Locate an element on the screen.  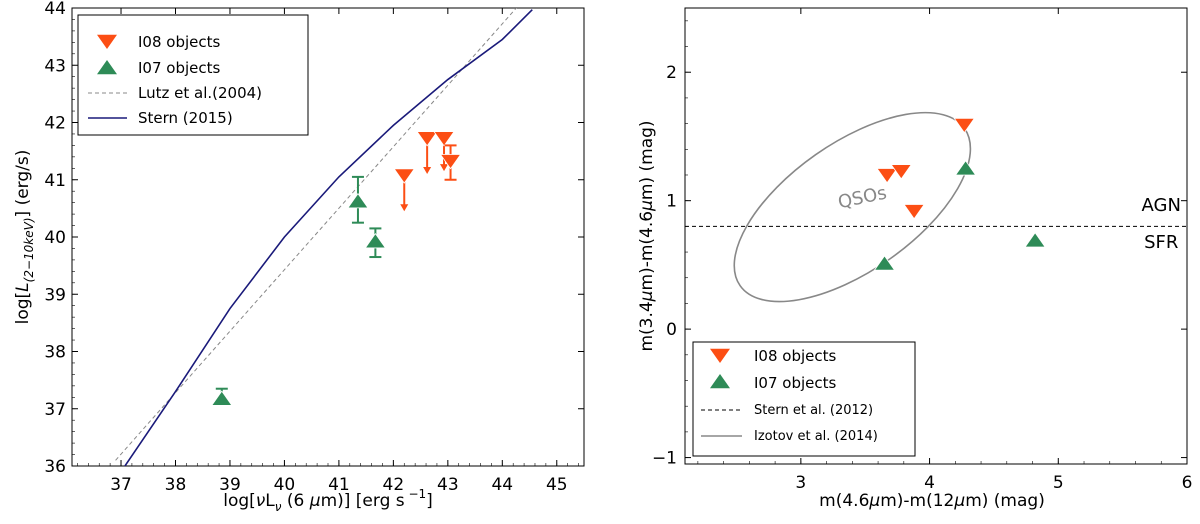
right-x-axis-label: m(4.6μm)-m(12μm) (mag) is located at coordinates (932, 501).